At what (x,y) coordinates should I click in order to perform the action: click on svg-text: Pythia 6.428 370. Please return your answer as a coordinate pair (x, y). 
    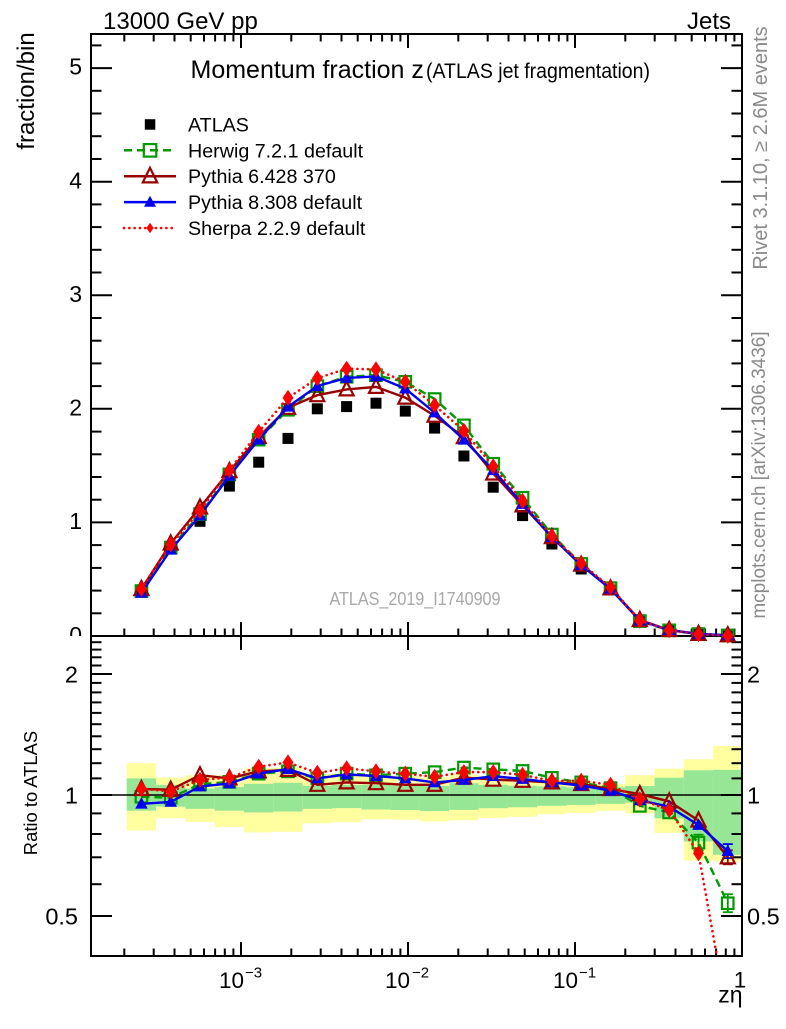
    Looking at the image, I should click on (262, 177).